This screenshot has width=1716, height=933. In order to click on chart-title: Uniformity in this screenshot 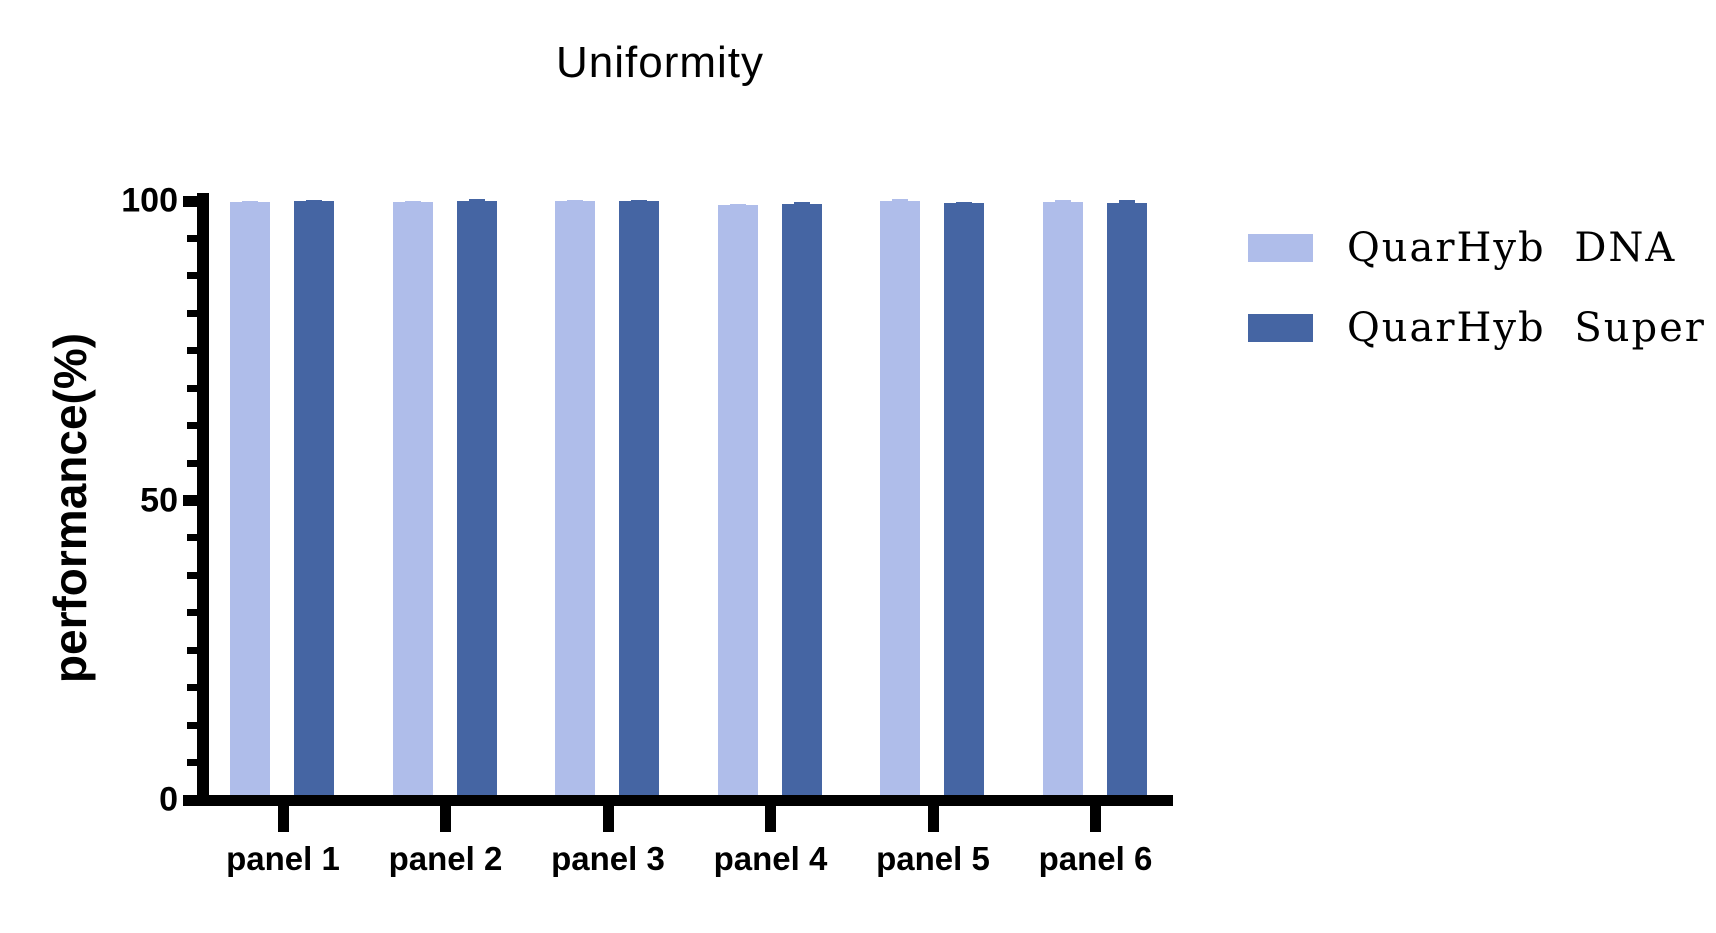, I will do `click(660, 62)`.